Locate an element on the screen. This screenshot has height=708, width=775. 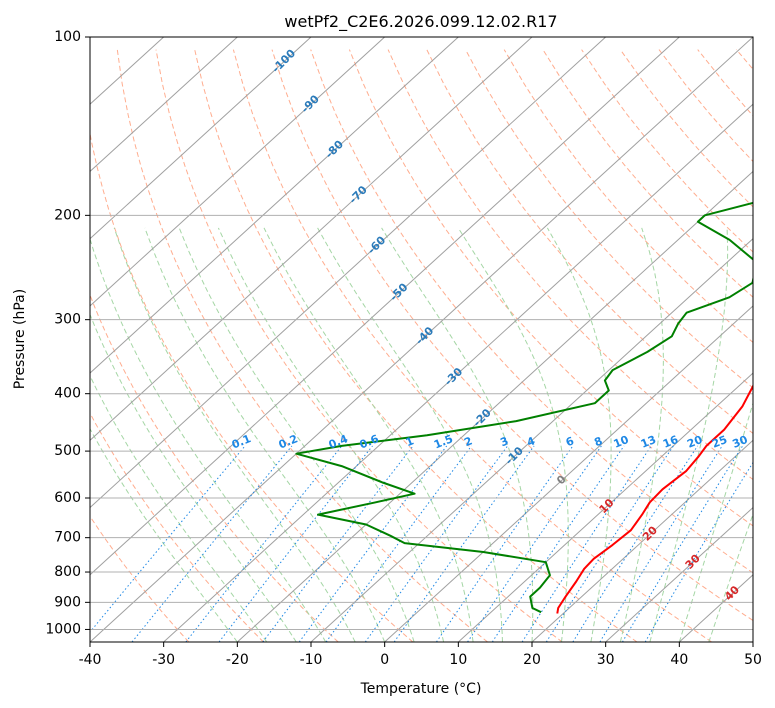
x-tick-label: -40 is located at coordinates (90, 660).